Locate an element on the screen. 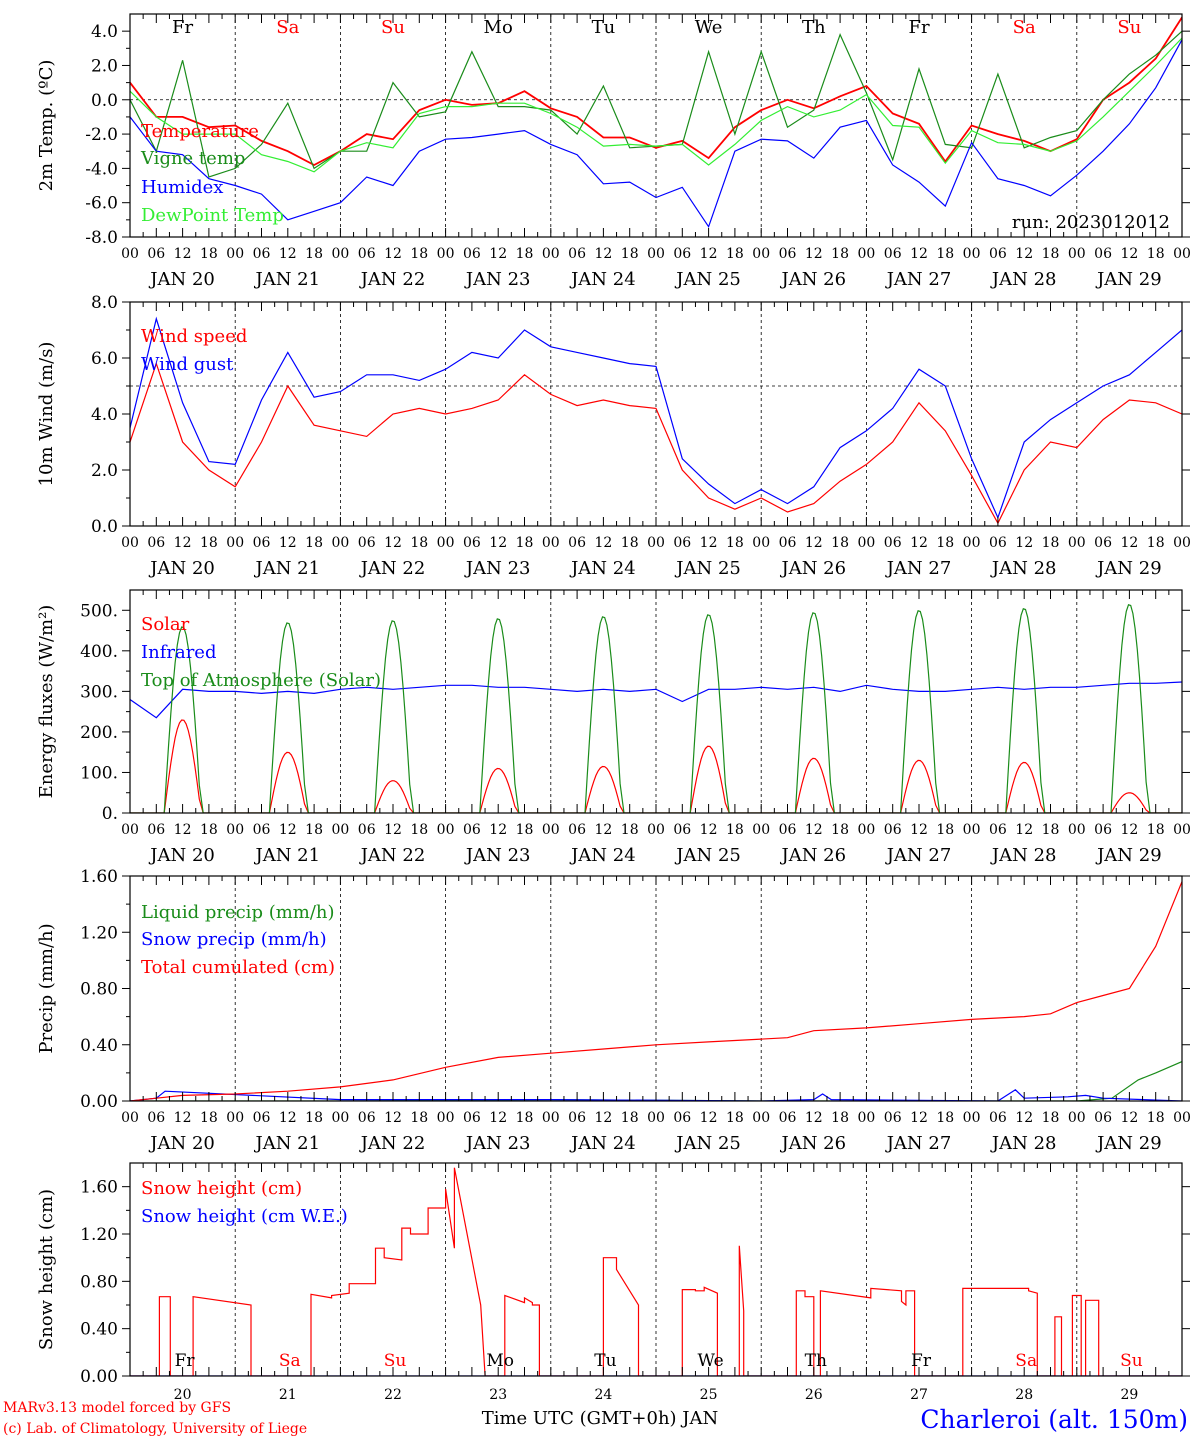  date-label: JAN 23 is located at coordinates (497, 568).